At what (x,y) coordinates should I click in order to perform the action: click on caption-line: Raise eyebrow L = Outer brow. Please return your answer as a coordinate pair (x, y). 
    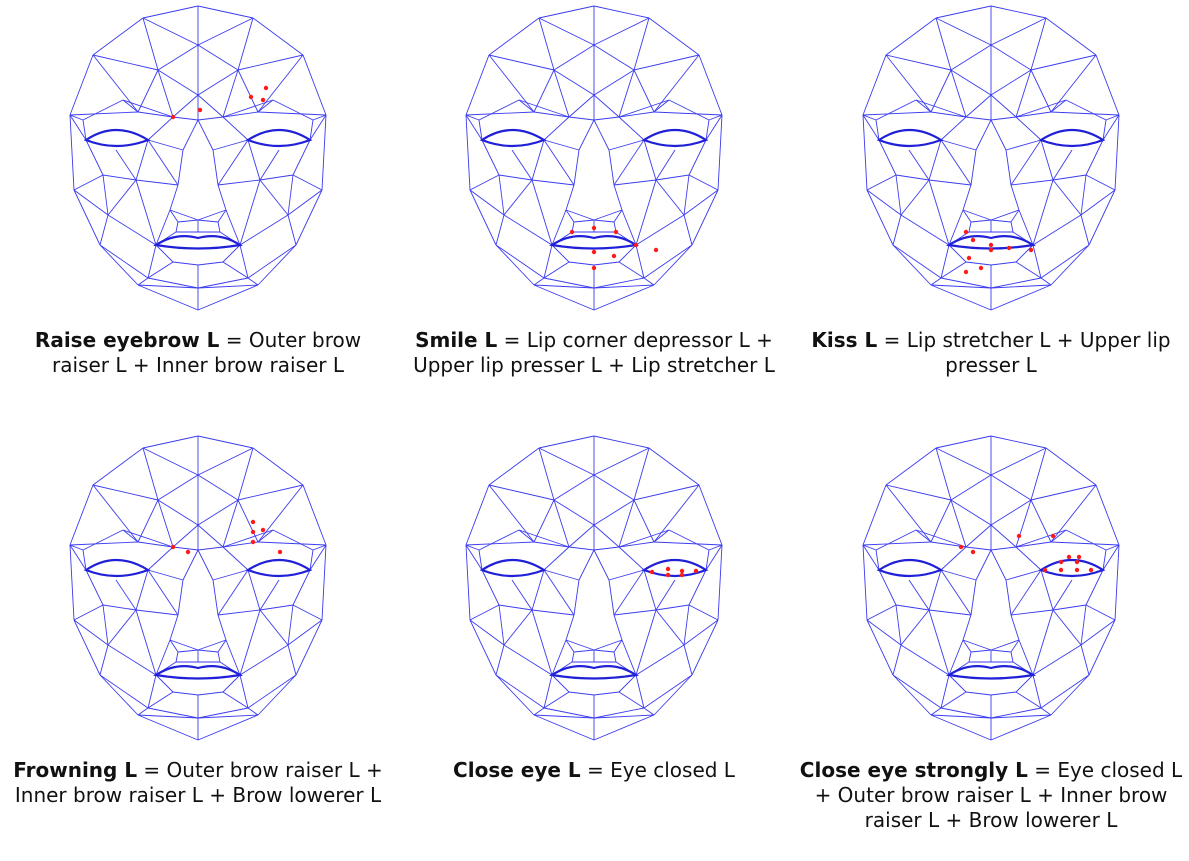
    Looking at the image, I should click on (198, 340).